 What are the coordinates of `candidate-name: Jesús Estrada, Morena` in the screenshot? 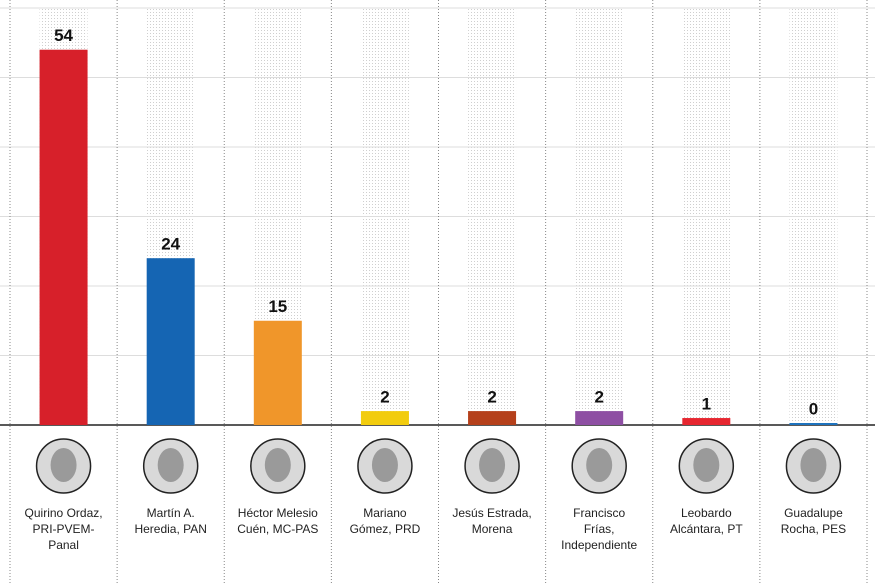 It's located at (492, 521).